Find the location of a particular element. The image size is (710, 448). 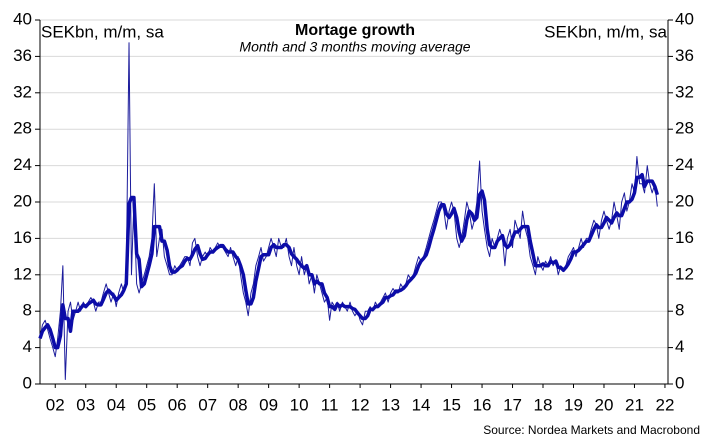

y2-tick-label: 28 is located at coordinates (684, 128).